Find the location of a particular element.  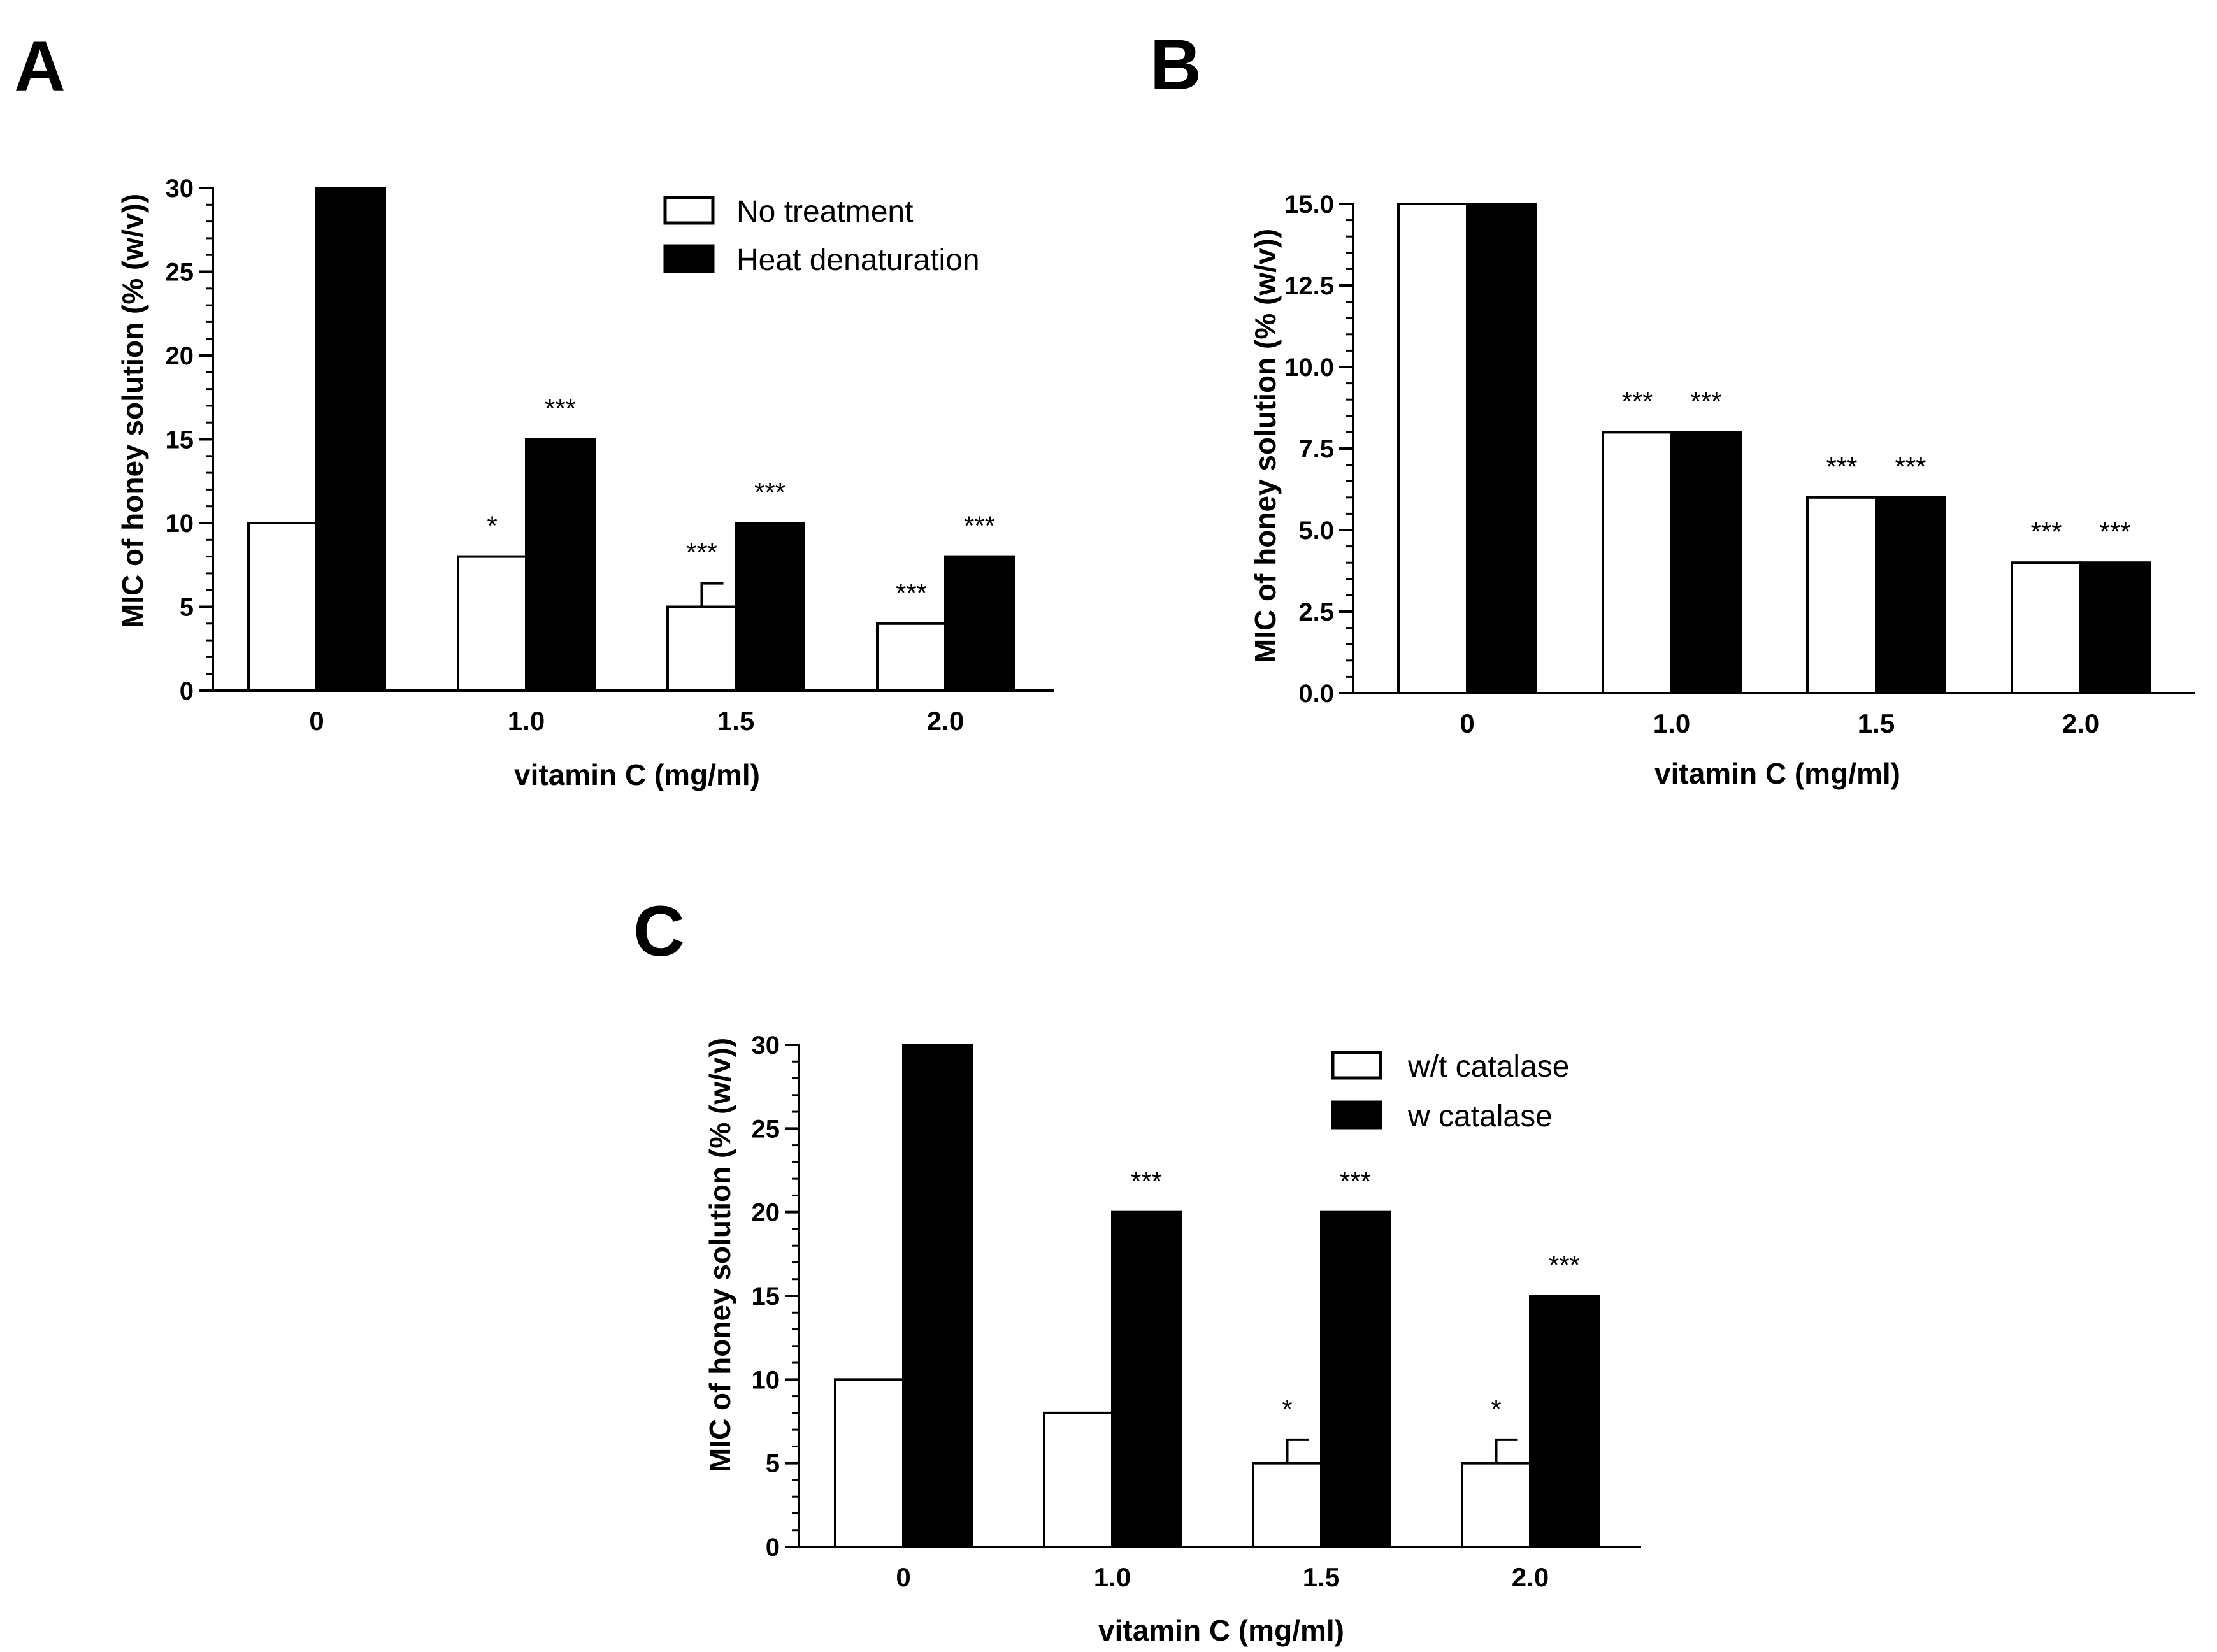

panel-c-letter: C is located at coordinates (659, 931).